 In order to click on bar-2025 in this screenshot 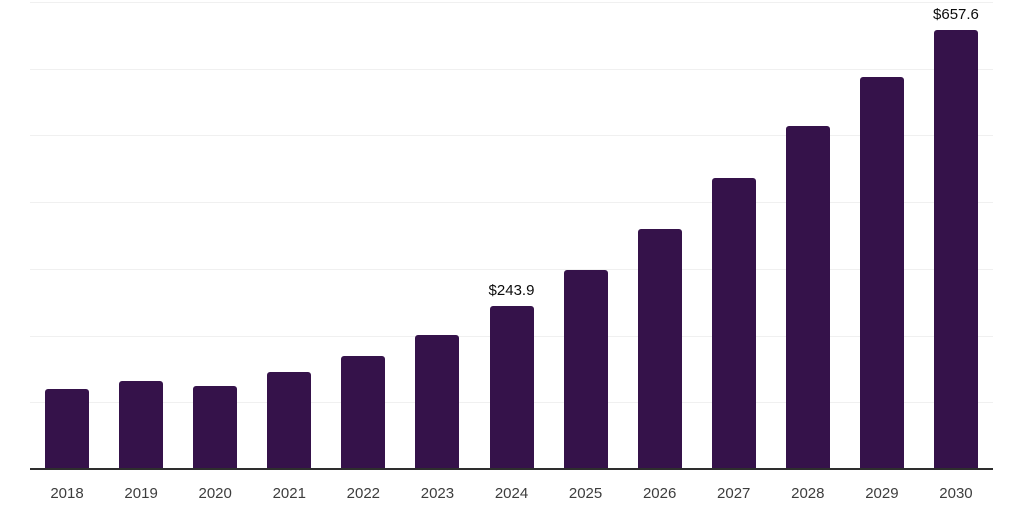, I will do `click(585, 369)`.